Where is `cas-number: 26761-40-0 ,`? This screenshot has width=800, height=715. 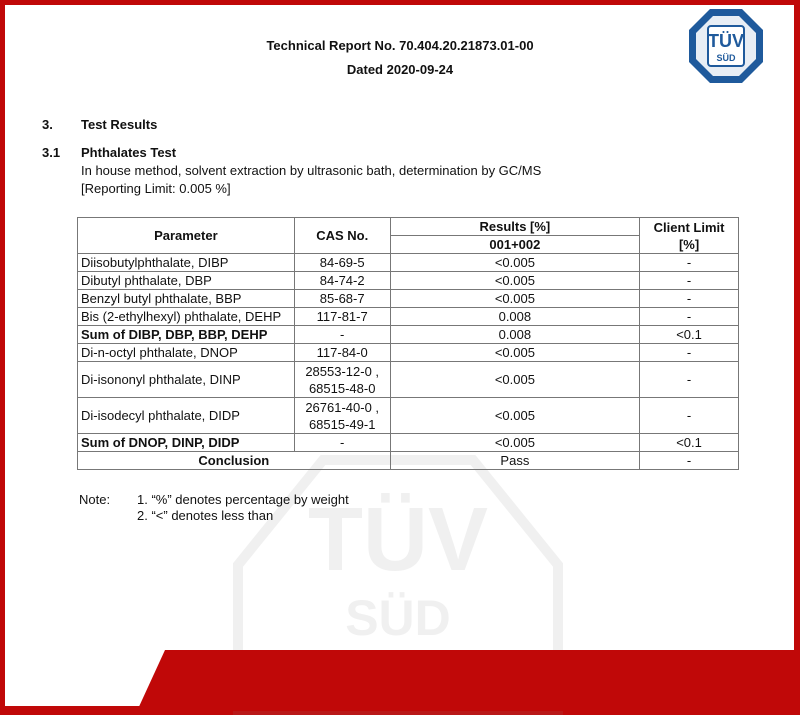 cas-number: 26761-40-0 , is located at coordinates (342, 407).